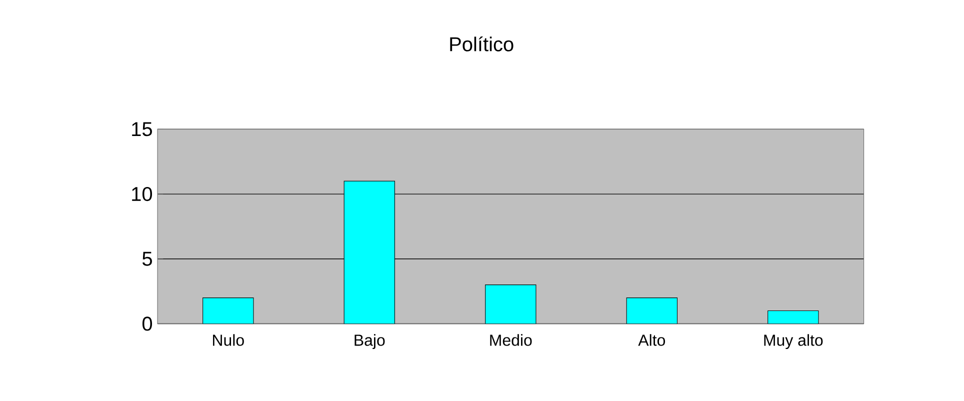 This screenshot has height=401, width=964. What do you see at coordinates (652, 340) in the screenshot?
I see `x-tick-label: Alto` at bounding box center [652, 340].